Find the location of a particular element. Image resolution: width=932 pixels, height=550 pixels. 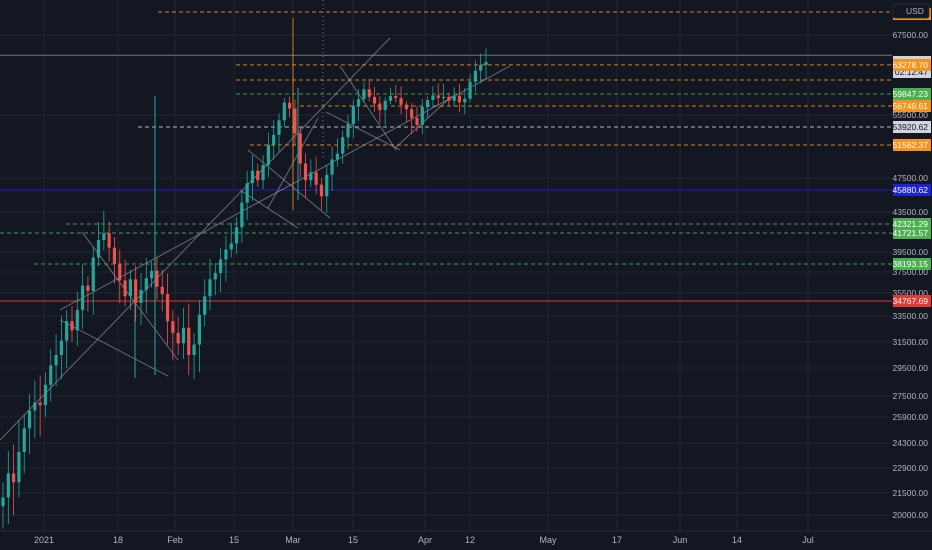

time-axis: 2021 18 Feb 15 Mar 15 Apr 12 May 17 Jun 14 Jul is located at coordinates (466, 540).